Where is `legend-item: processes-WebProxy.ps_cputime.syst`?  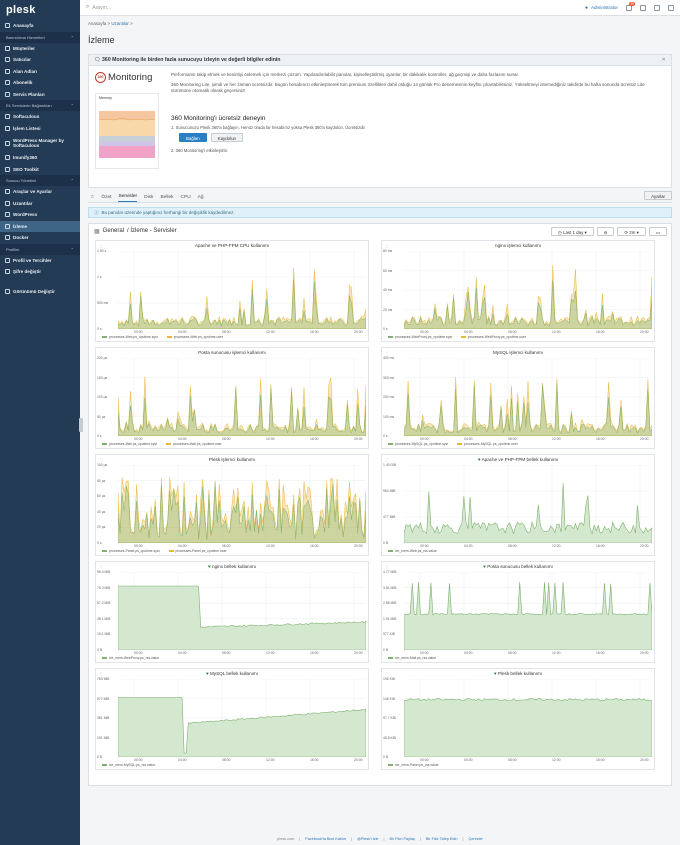
legend-item: processes-WebProxy.ps_cputime.syst is located at coordinates (420, 337).